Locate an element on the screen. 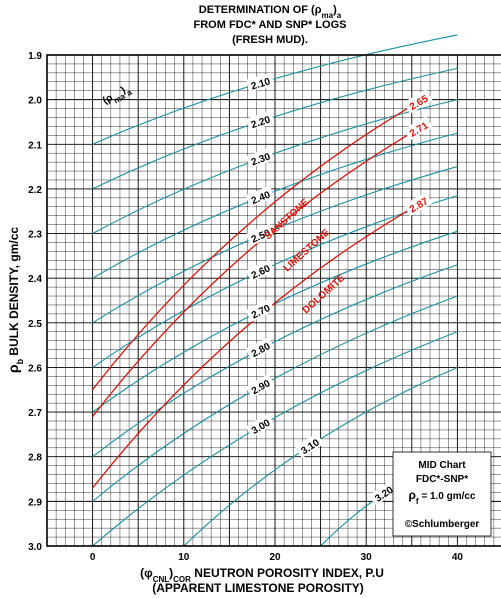 The width and height of the screenshot is (501, 598). info-line-2: FDC*-SNP* is located at coordinates (442, 479).